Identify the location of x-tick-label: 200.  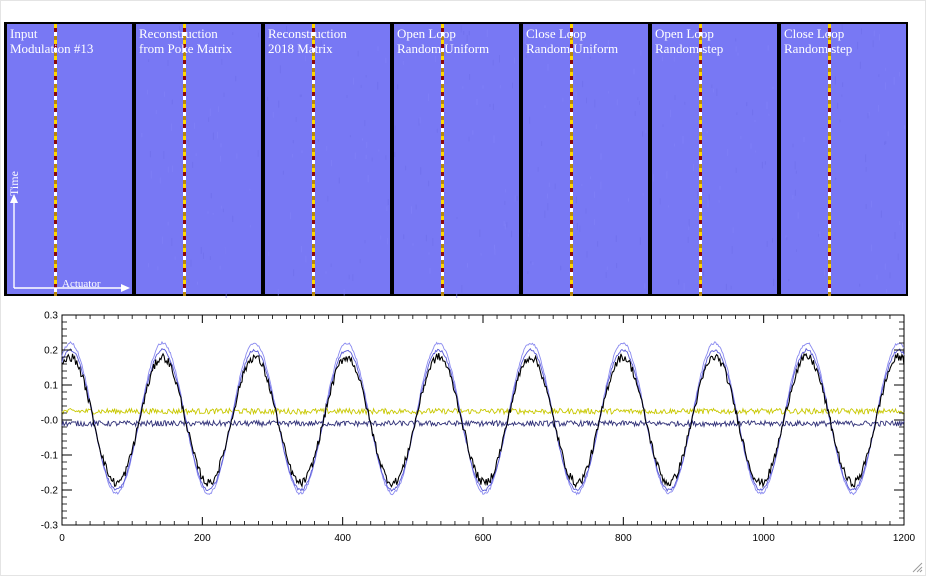
(202, 538).